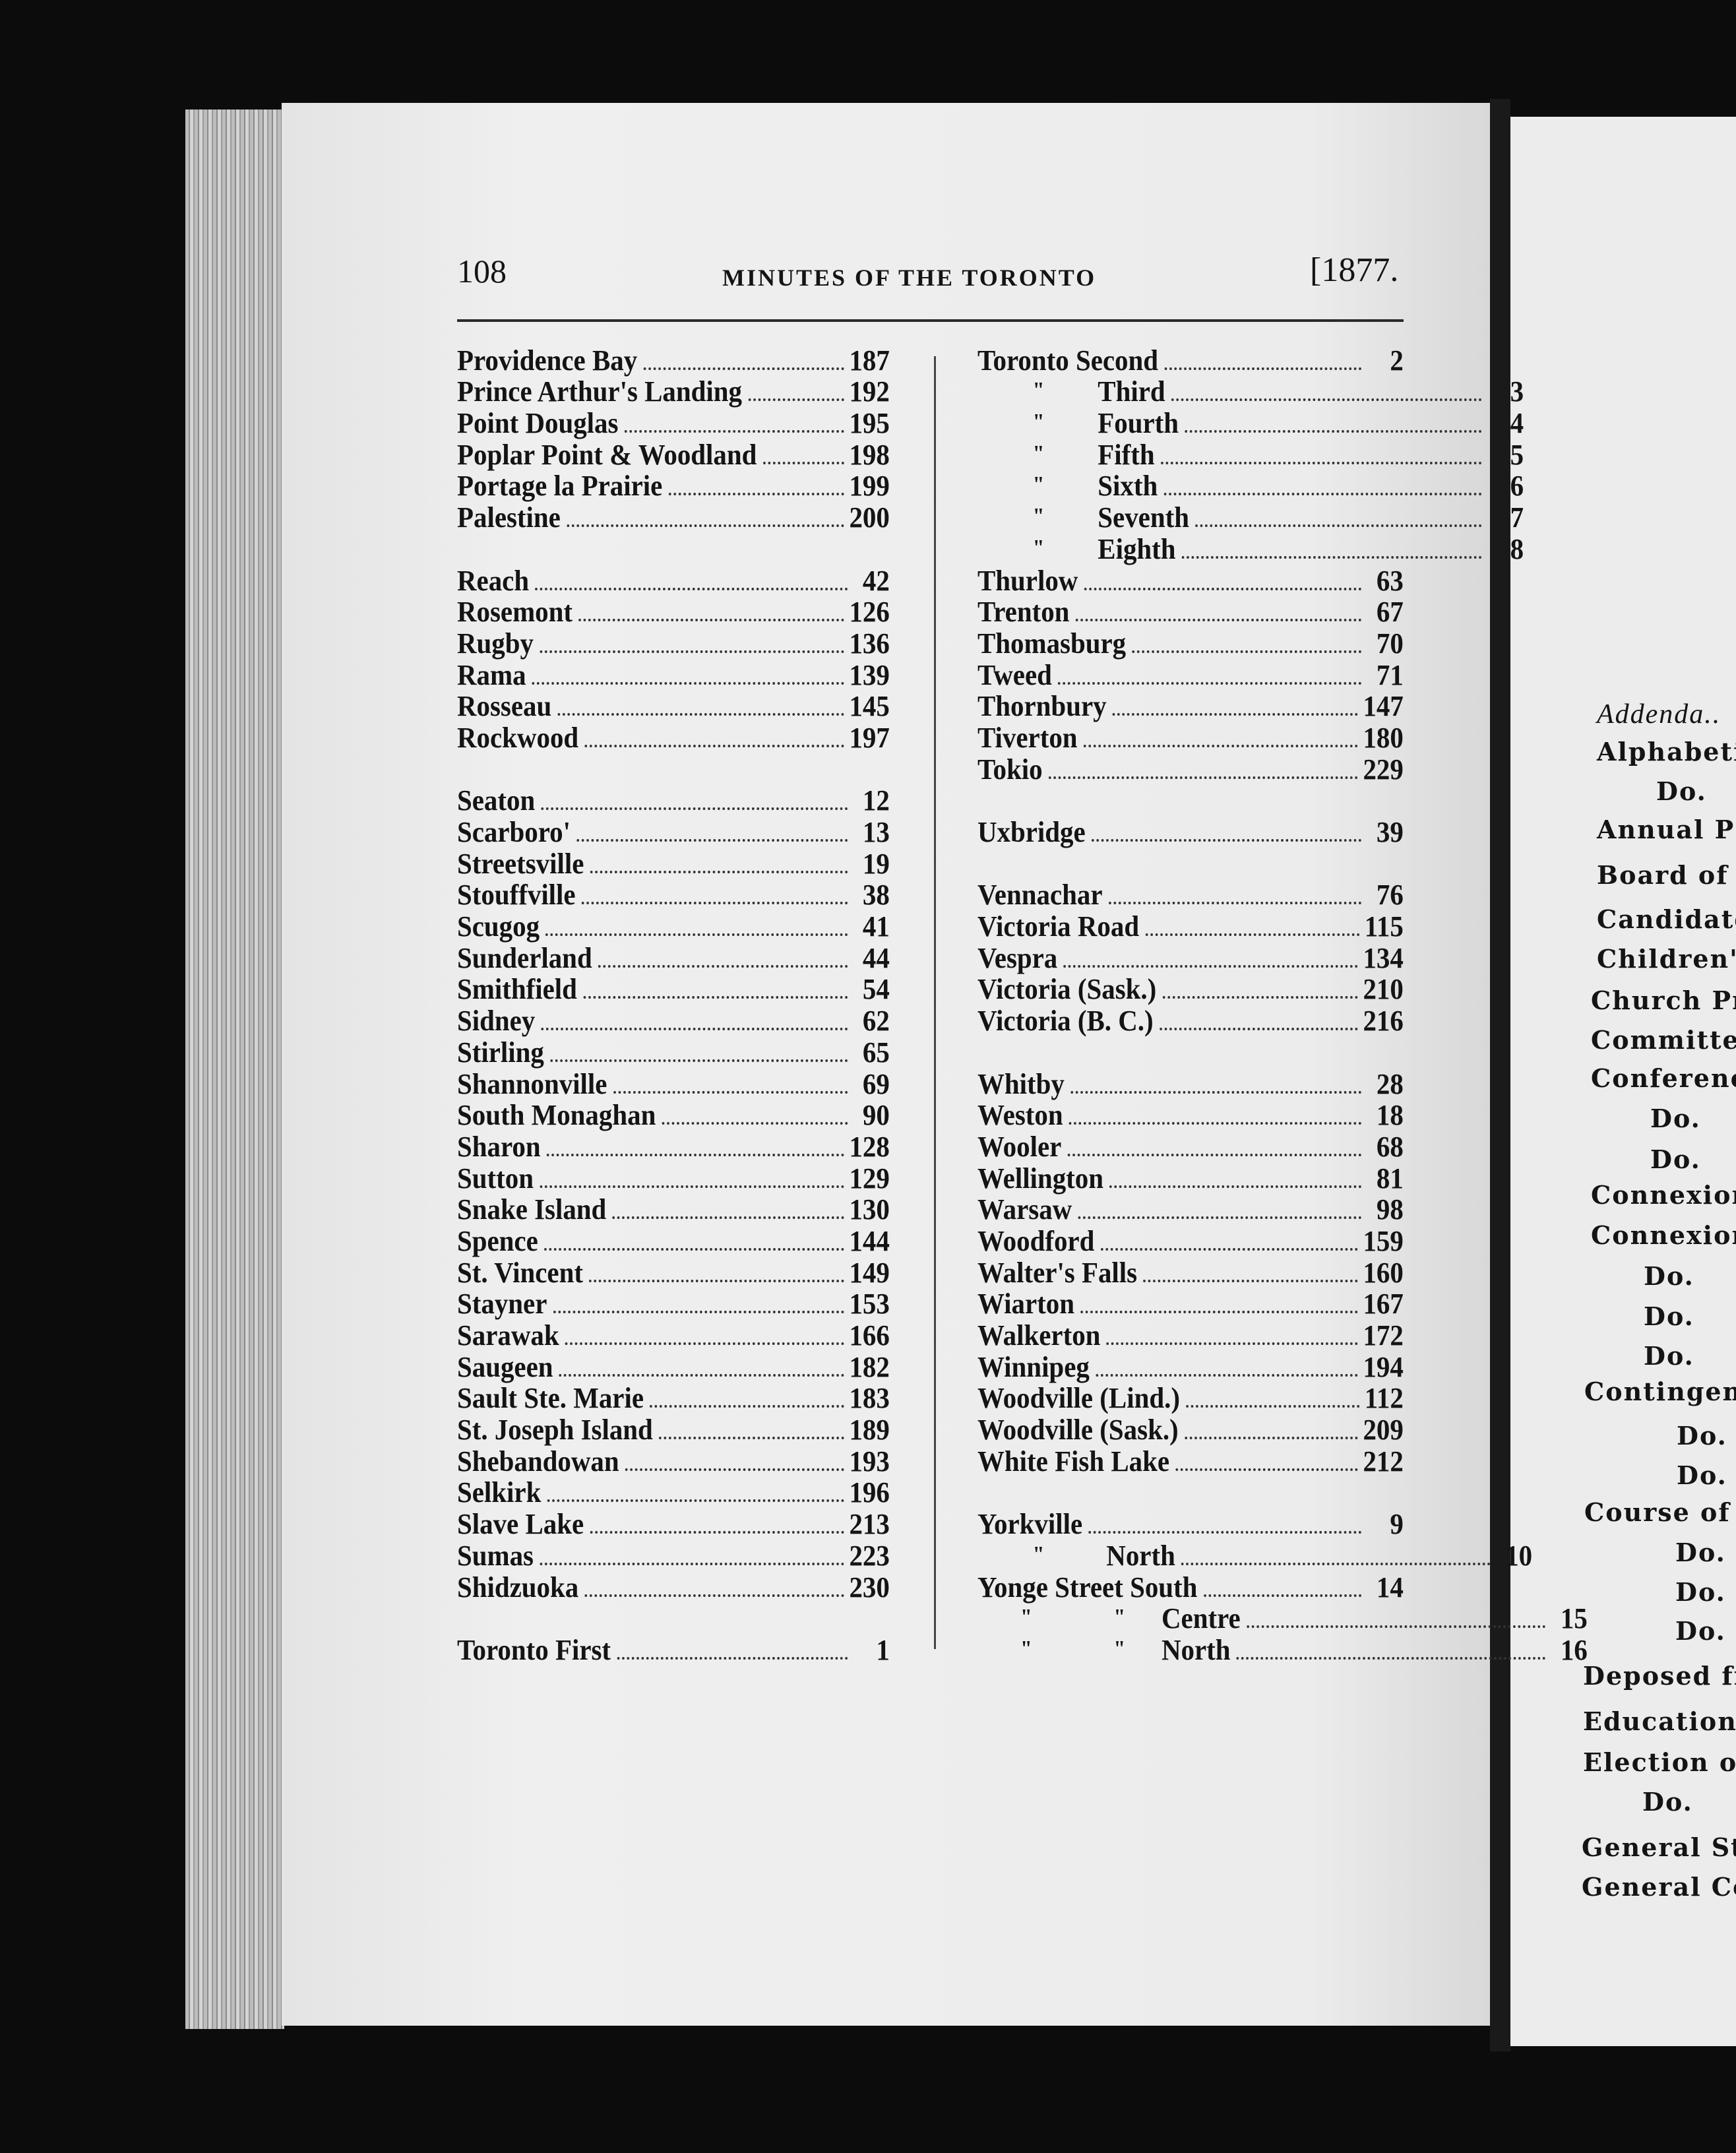 The height and width of the screenshot is (2153, 1736). What do you see at coordinates (1190, 1178) in the screenshot?
I see `index-entry: Wellington 81` at bounding box center [1190, 1178].